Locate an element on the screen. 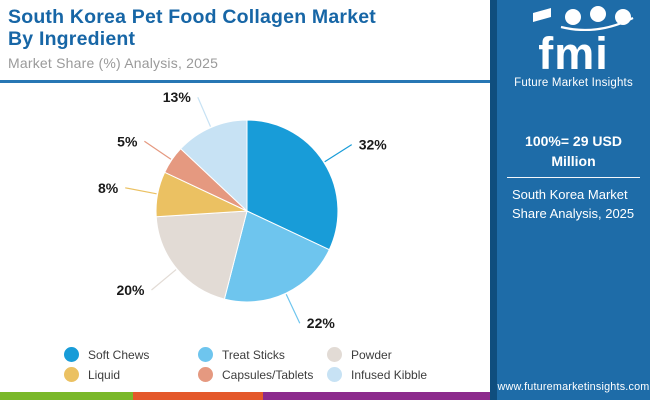 The image size is (650, 400). leader-line-powder is located at coordinates (164, 280).